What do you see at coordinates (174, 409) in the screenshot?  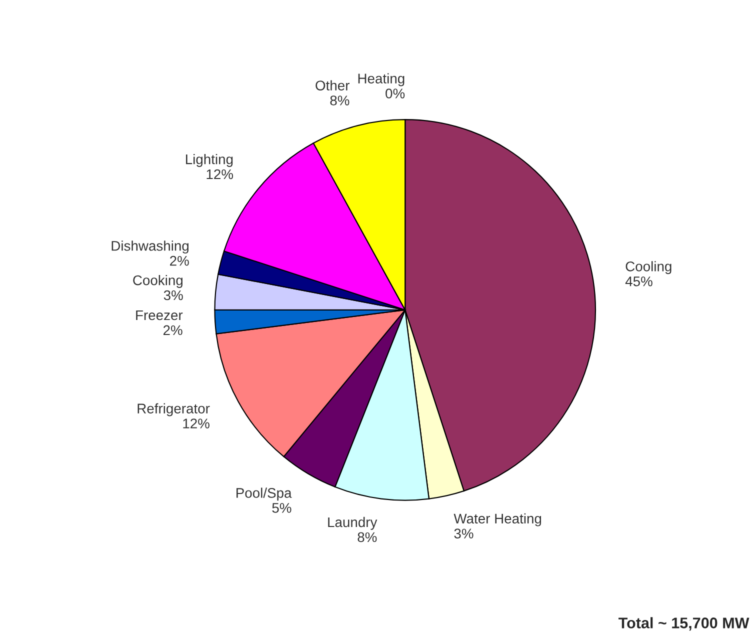 I see `slice-label: Refrigerator` at bounding box center [174, 409].